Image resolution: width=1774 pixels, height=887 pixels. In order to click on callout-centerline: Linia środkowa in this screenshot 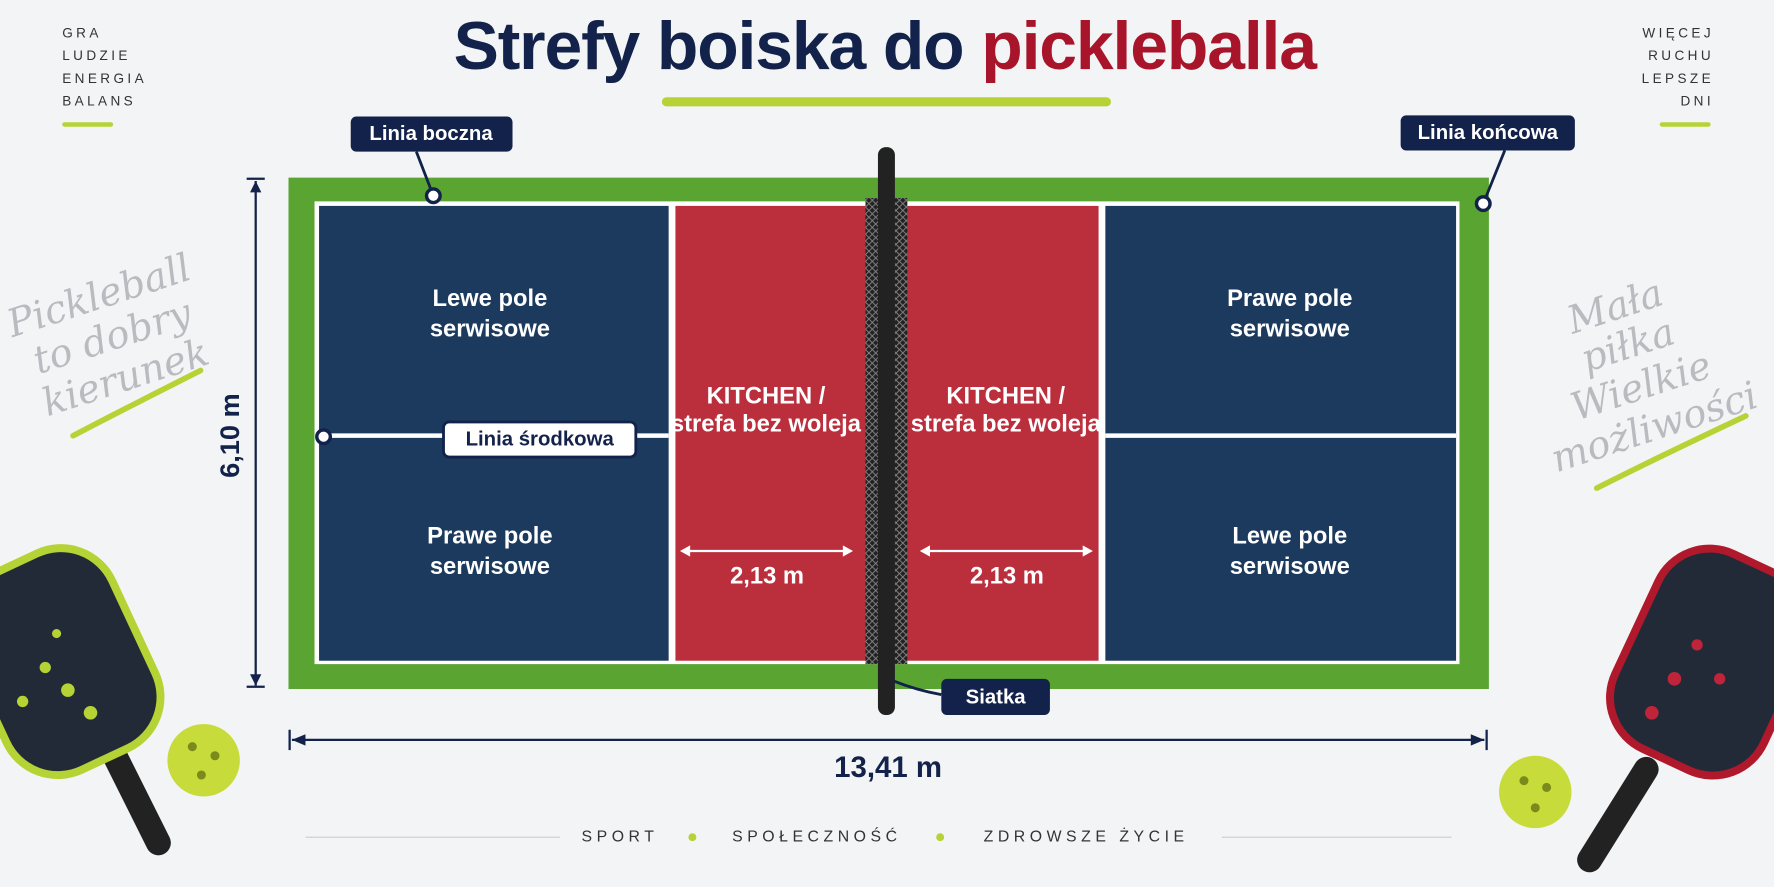, I will do `click(476, 439)`.